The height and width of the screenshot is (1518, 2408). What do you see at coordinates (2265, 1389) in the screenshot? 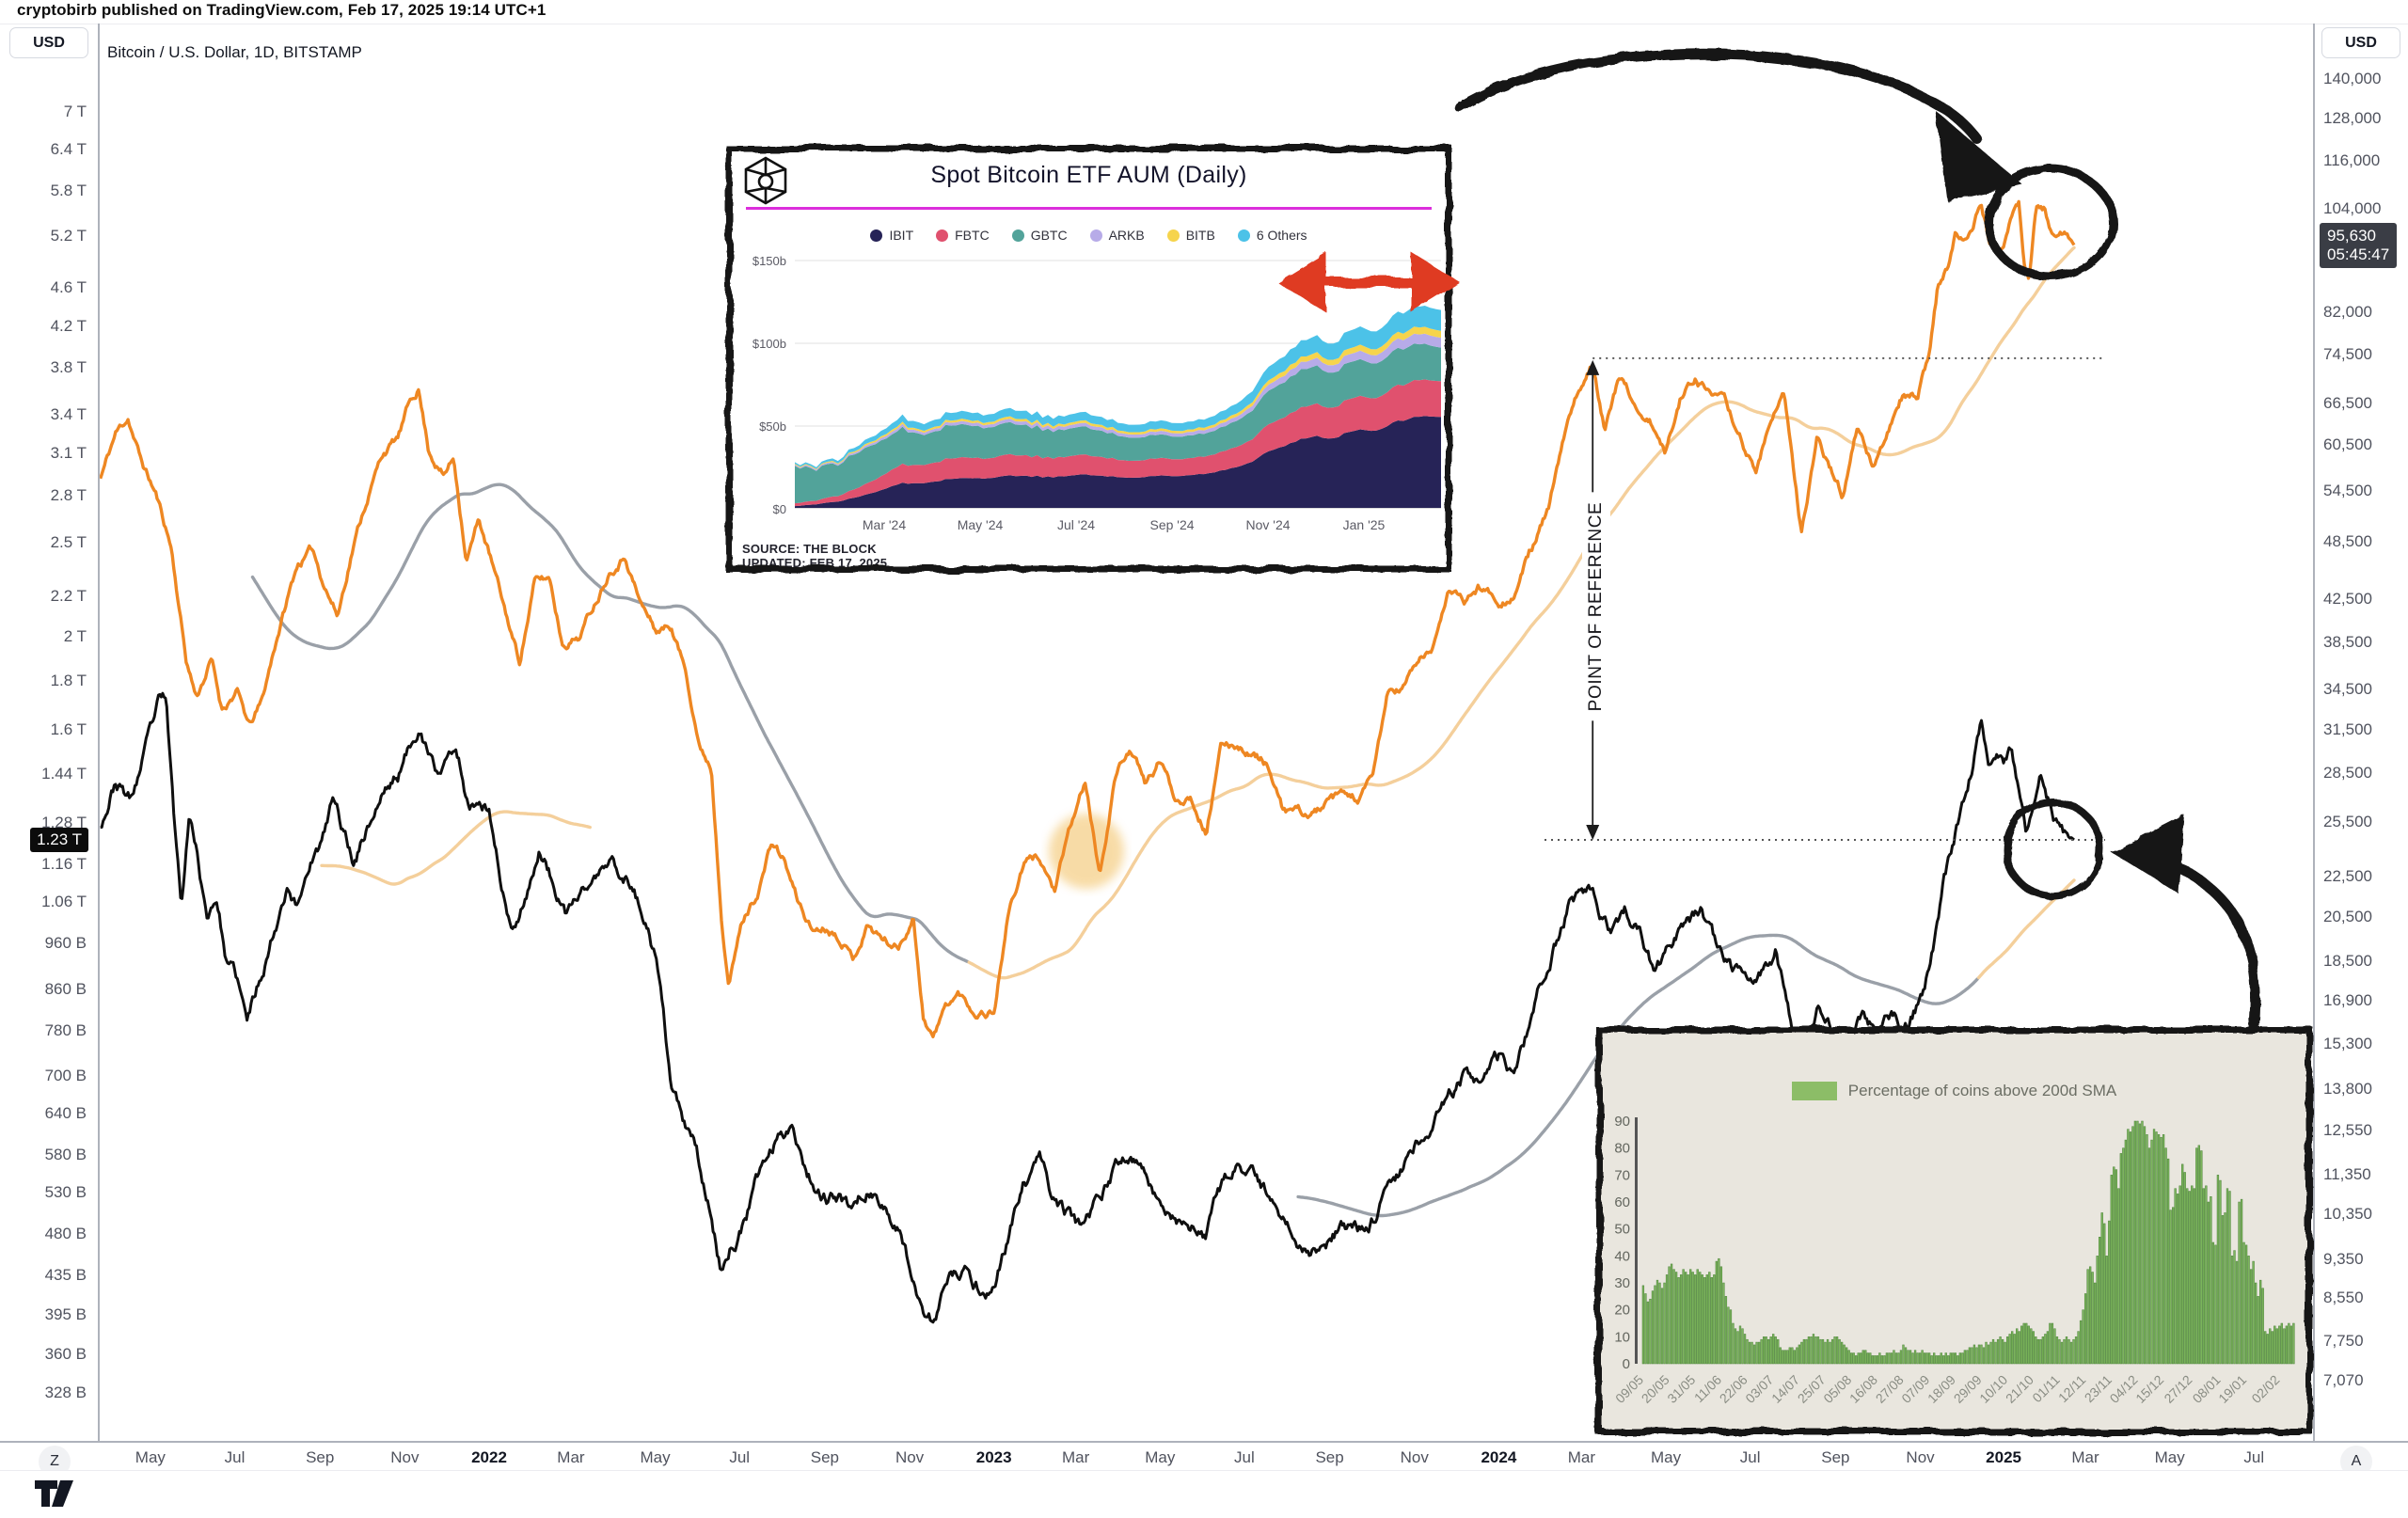
I see `breadth-x-tick: 02/02` at bounding box center [2265, 1389].